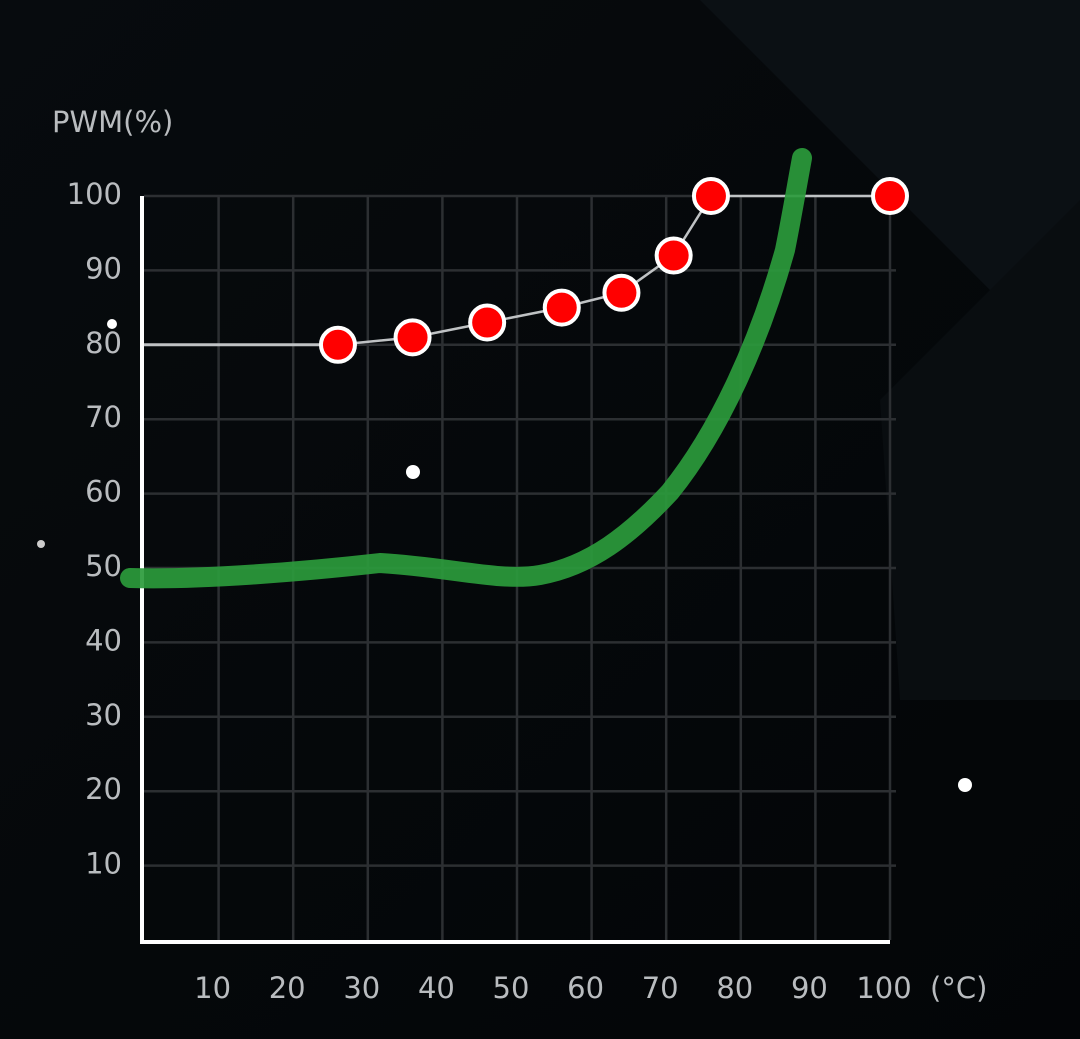  I want to click on x-tick-label: 10, so click(212, 988).